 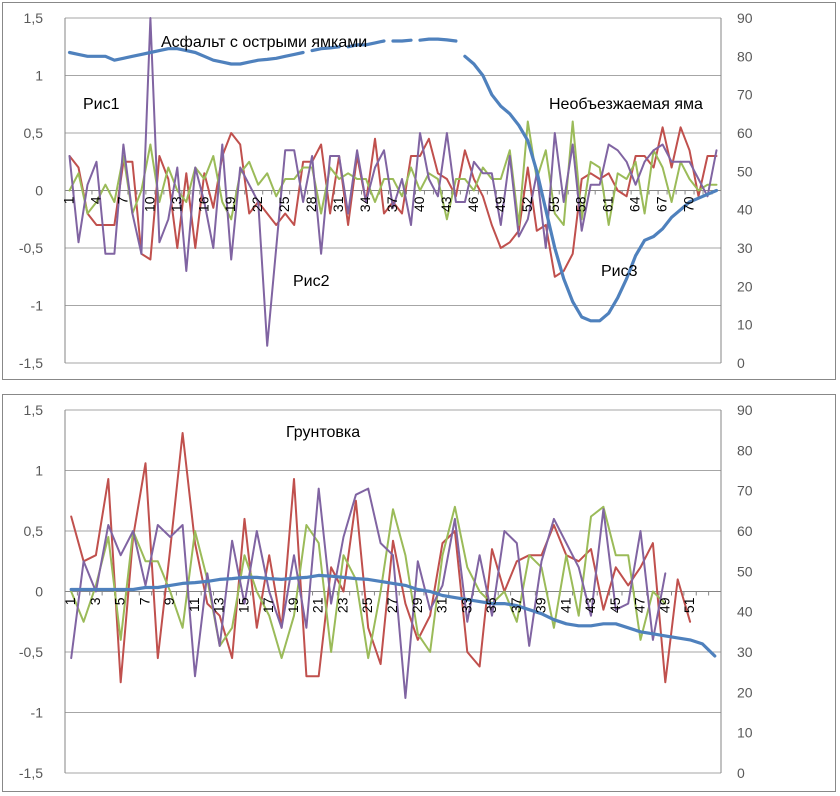 What do you see at coordinates (96, 200) in the screenshot?
I see `x-tick-label: 4` at bounding box center [96, 200].